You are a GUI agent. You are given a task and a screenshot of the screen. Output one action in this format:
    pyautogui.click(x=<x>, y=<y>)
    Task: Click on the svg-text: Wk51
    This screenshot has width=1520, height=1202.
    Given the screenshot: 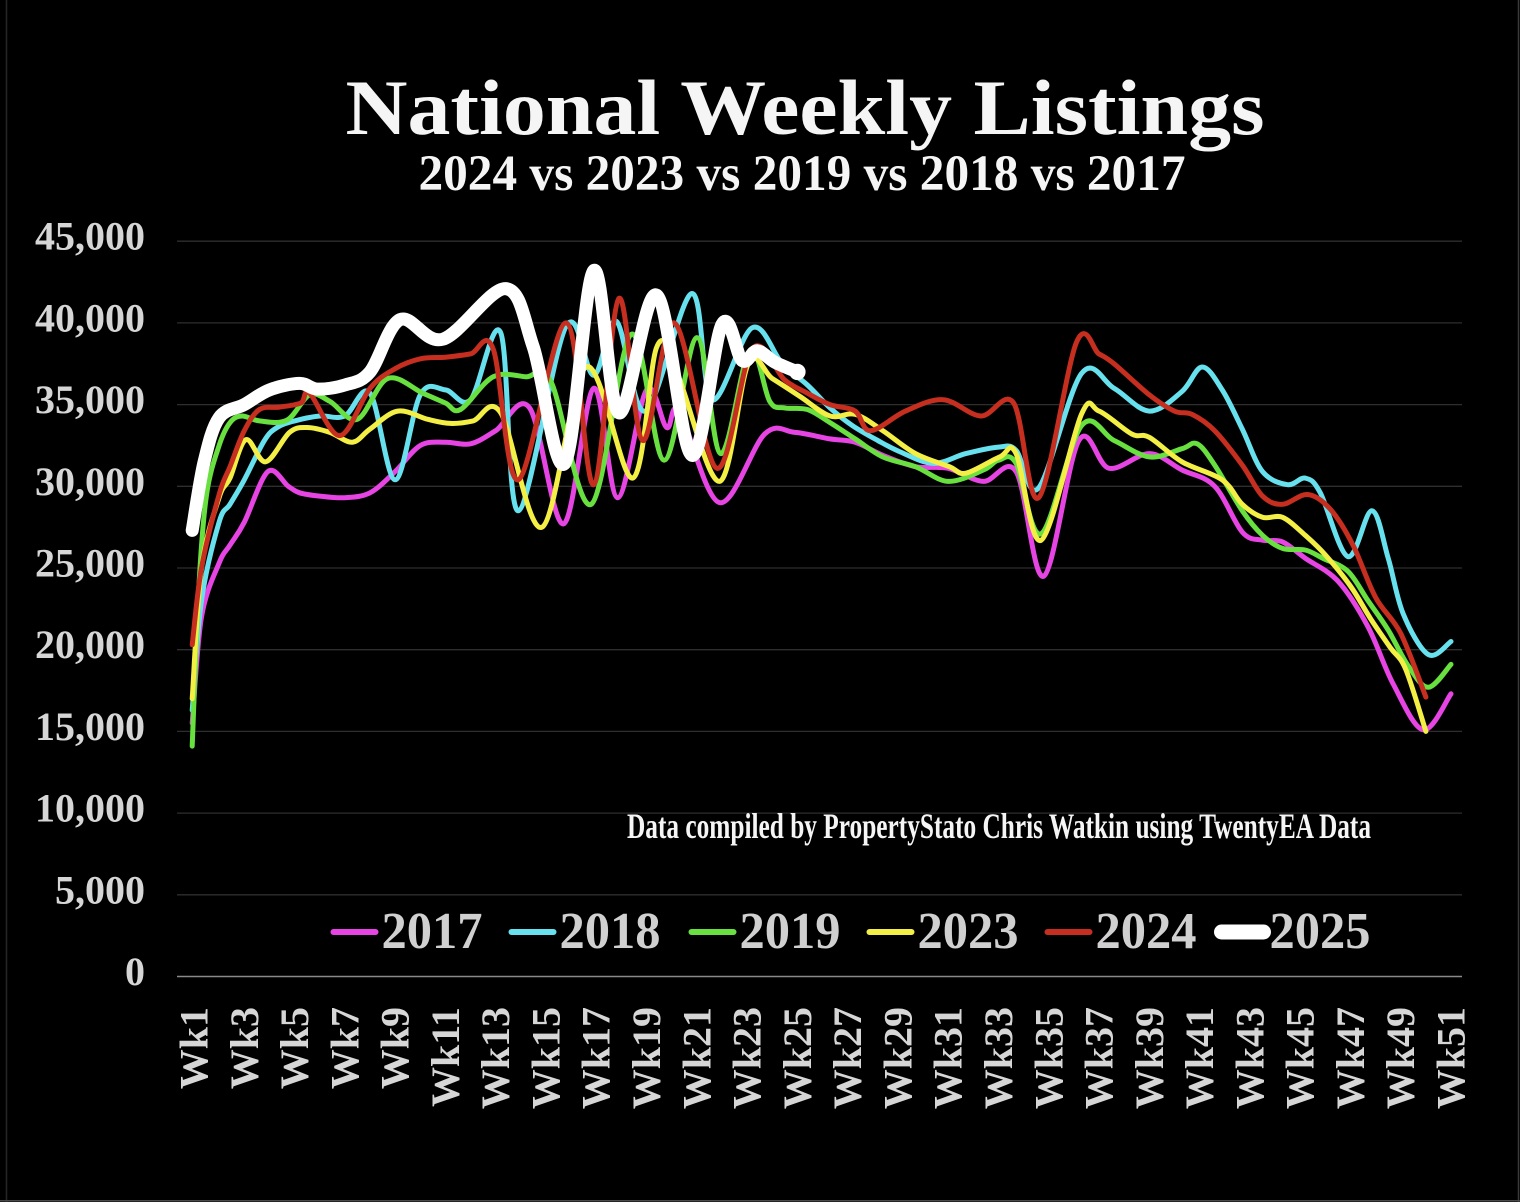 What is the action you would take?
    pyautogui.click(x=1451, y=1058)
    